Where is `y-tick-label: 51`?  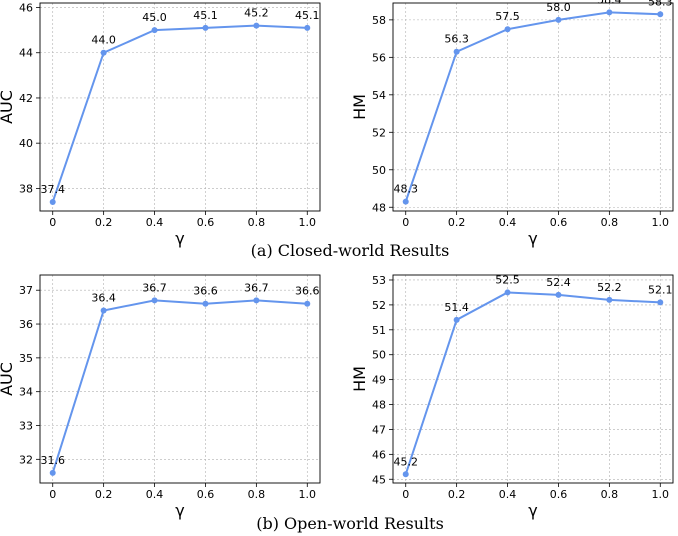 y-tick-label: 51 is located at coordinates (379, 330).